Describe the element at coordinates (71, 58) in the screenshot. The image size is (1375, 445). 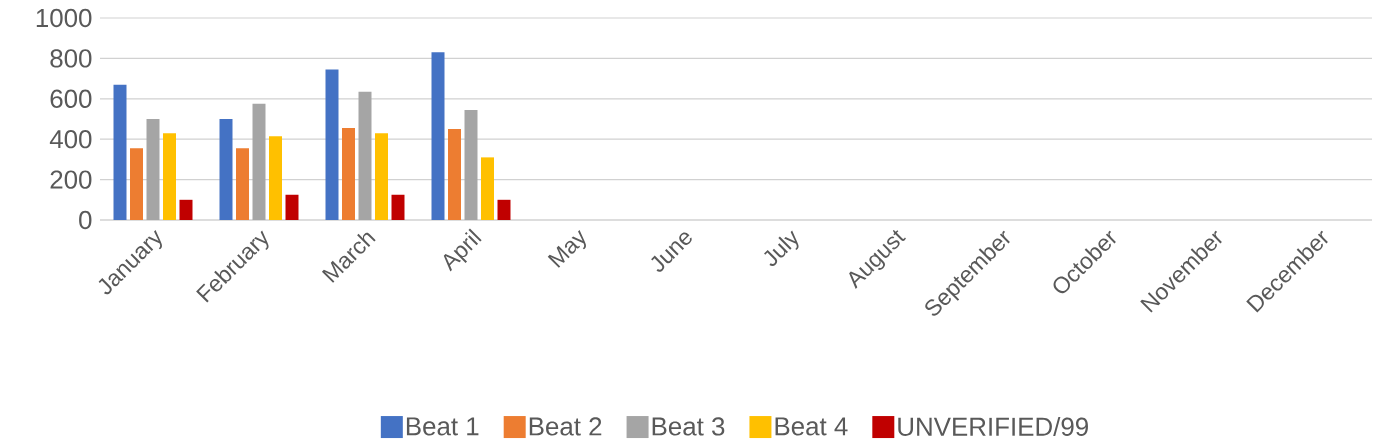
I see `y-tick-label: 800` at that location.